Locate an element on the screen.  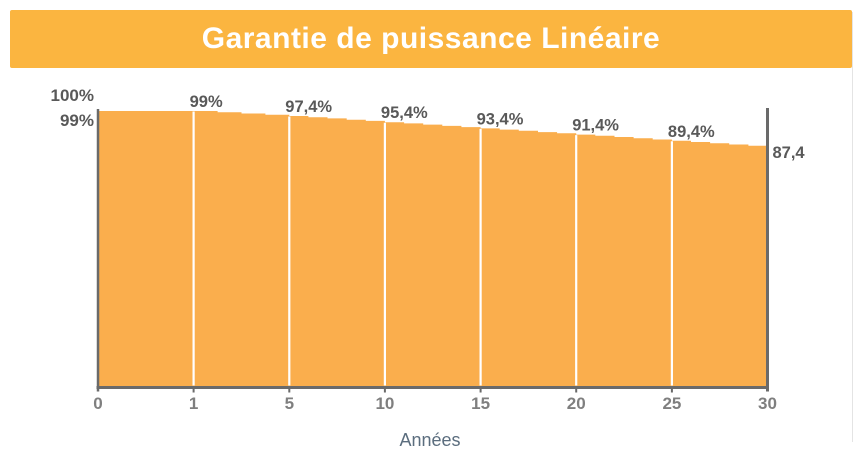
data-point-label: 93,4% is located at coordinates (500, 119).